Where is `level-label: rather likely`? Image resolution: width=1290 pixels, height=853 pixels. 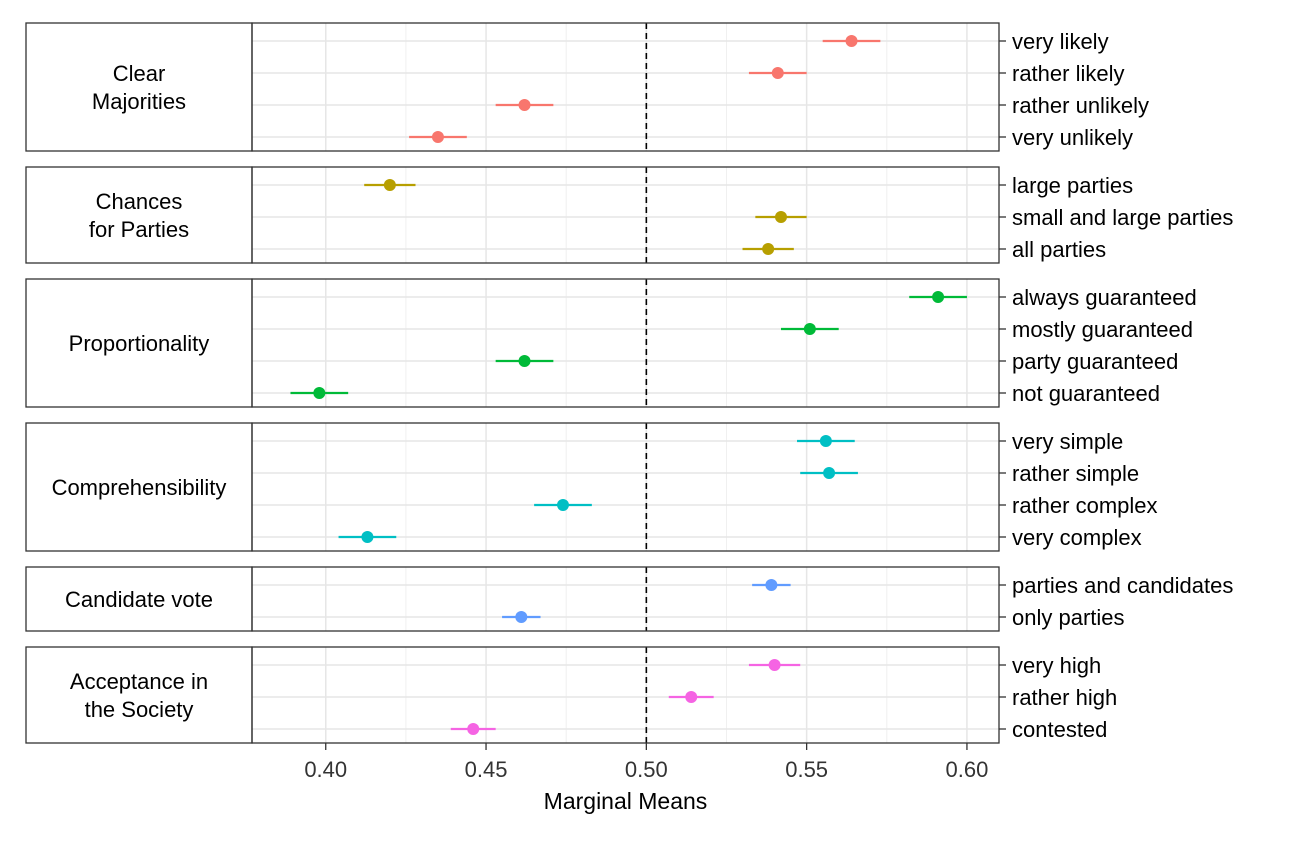 level-label: rather likely is located at coordinates (1068, 73).